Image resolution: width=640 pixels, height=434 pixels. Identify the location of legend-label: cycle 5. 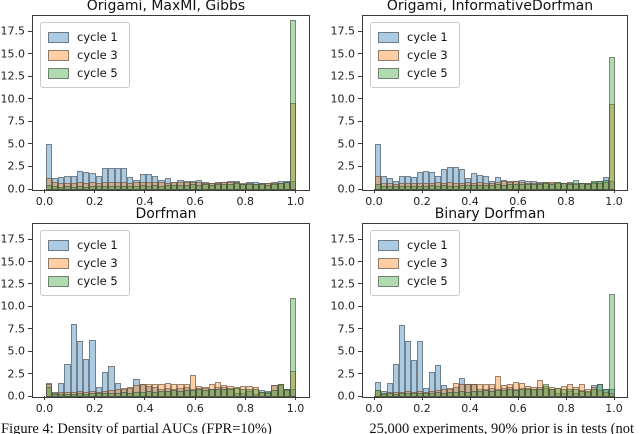
(427, 73).